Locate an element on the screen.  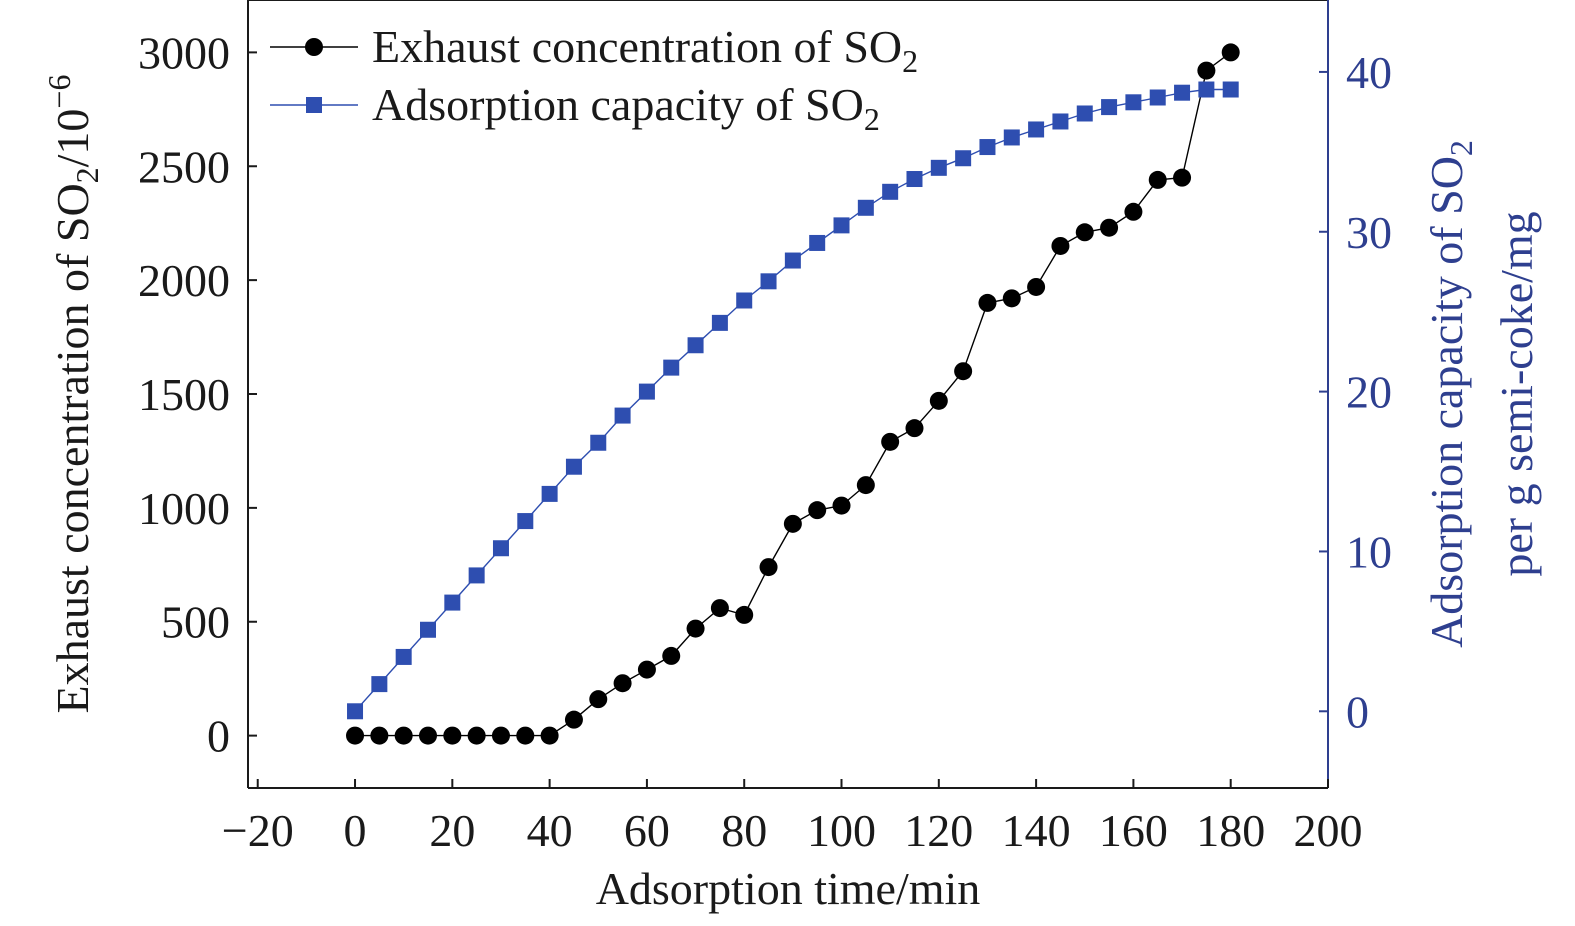
right-tick-label: 30 is located at coordinates (1369, 232).